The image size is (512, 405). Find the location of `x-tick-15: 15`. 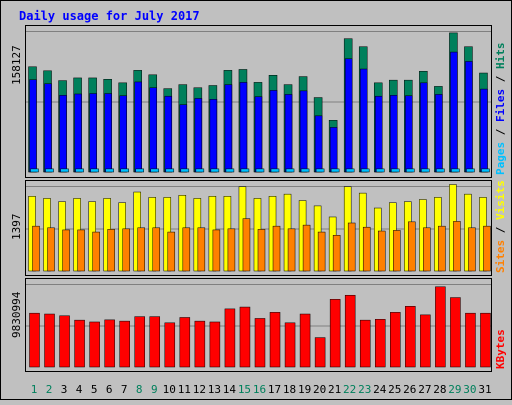

x-tick-15: 15 is located at coordinates (244, 389).